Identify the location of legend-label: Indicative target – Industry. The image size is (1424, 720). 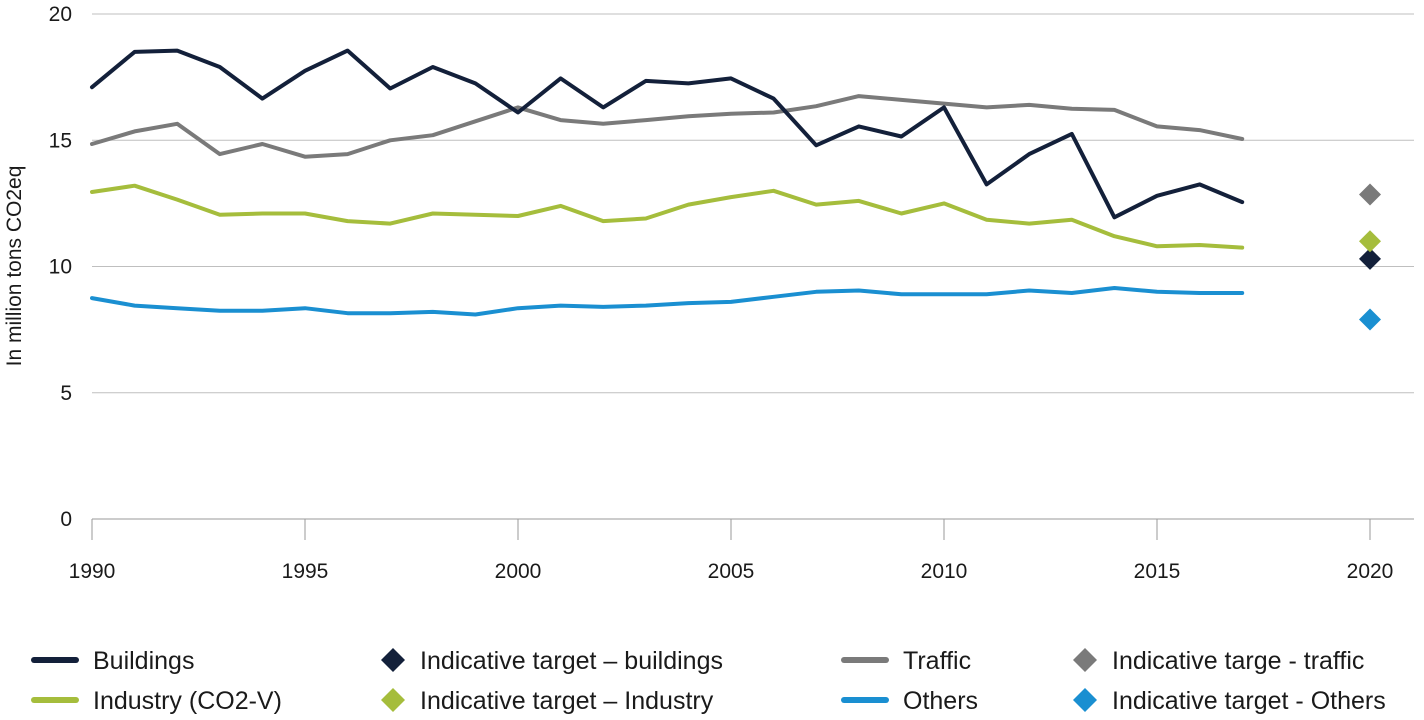
(567, 701).